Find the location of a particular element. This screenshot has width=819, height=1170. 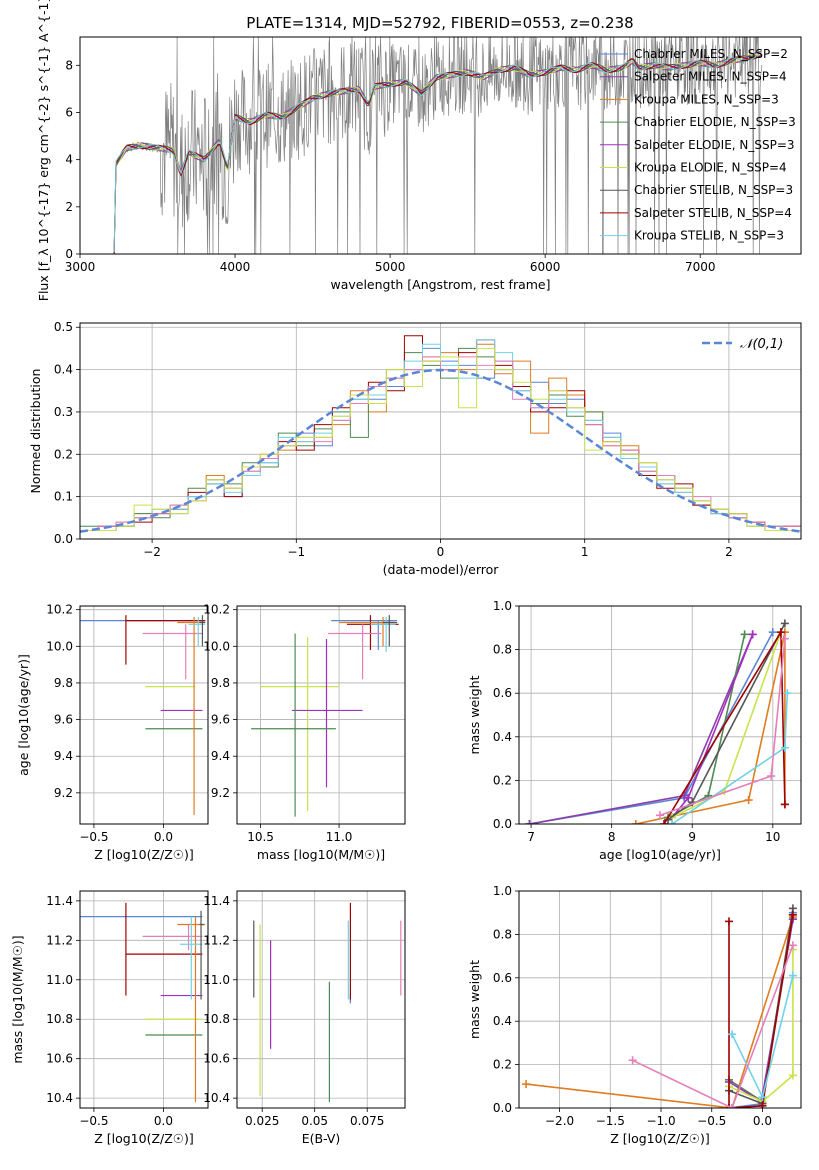

mass-z-ytick-label: 11.2 is located at coordinates (59, 940).